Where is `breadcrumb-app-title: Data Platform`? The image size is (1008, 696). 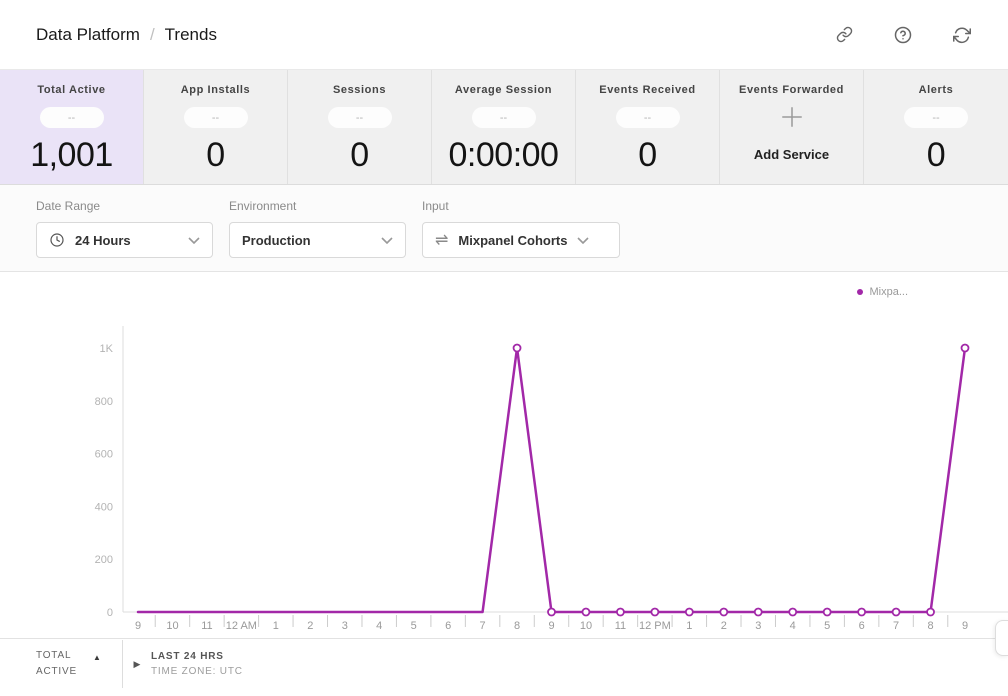 breadcrumb-app-title: Data Platform is located at coordinates (88, 34).